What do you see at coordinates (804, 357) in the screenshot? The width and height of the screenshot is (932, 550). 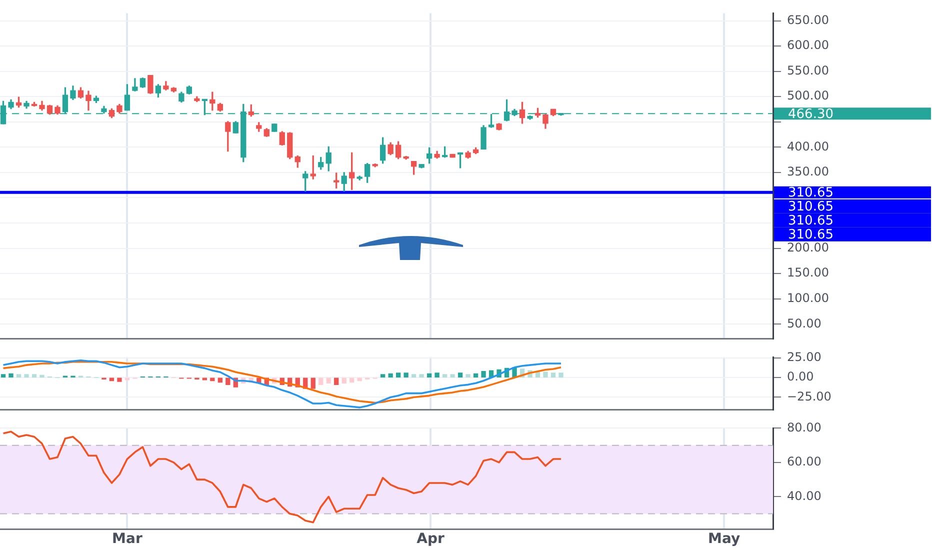 I see `y-tick-label: 25.00` at bounding box center [804, 357].